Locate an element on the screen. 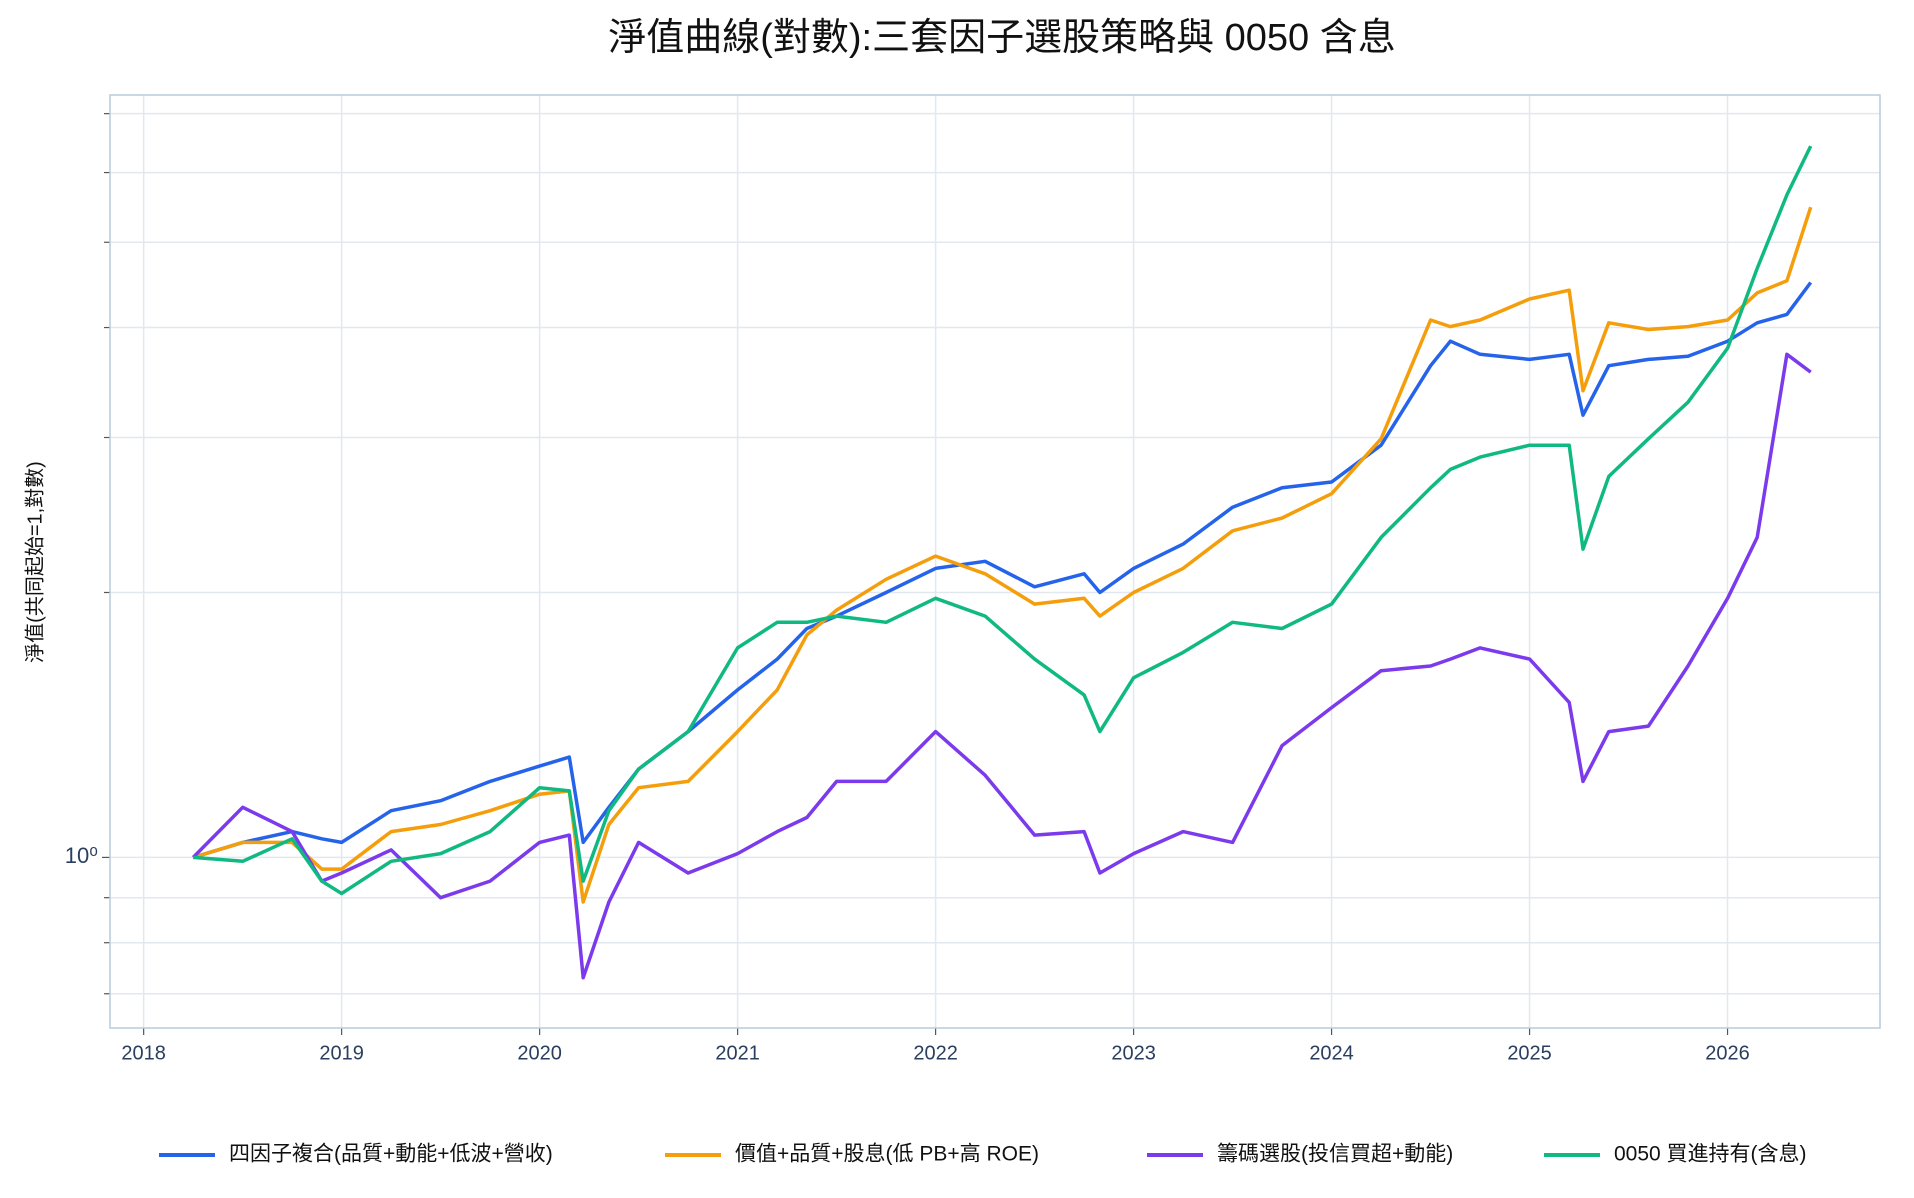  x-tick-label: 2025 is located at coordinates (1529, 1053).